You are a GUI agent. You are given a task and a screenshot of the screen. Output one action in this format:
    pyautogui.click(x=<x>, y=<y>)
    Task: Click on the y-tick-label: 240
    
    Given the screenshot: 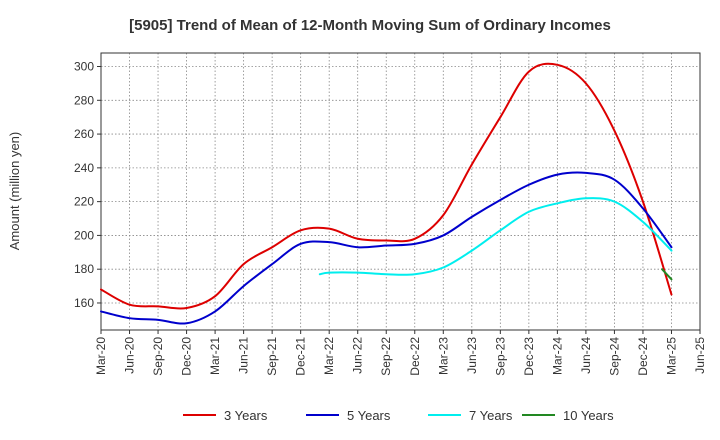 What is the action you would take?
    pyautogui.click(x=84, y=168)
    